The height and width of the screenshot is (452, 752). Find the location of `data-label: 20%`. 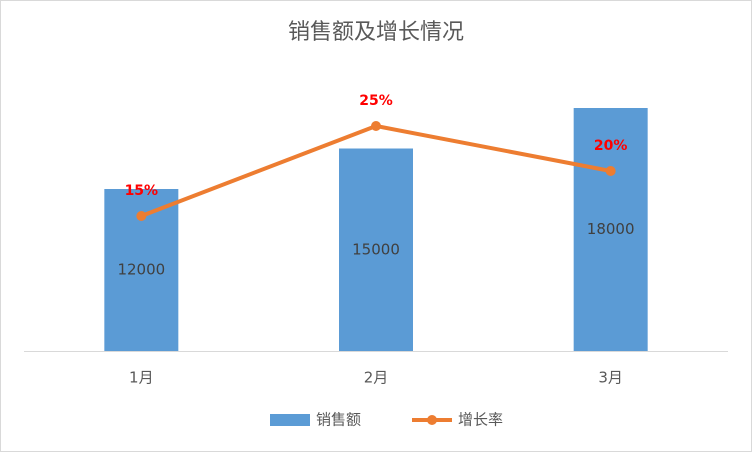

data-label: 20% is located at coordinates (611, 146).